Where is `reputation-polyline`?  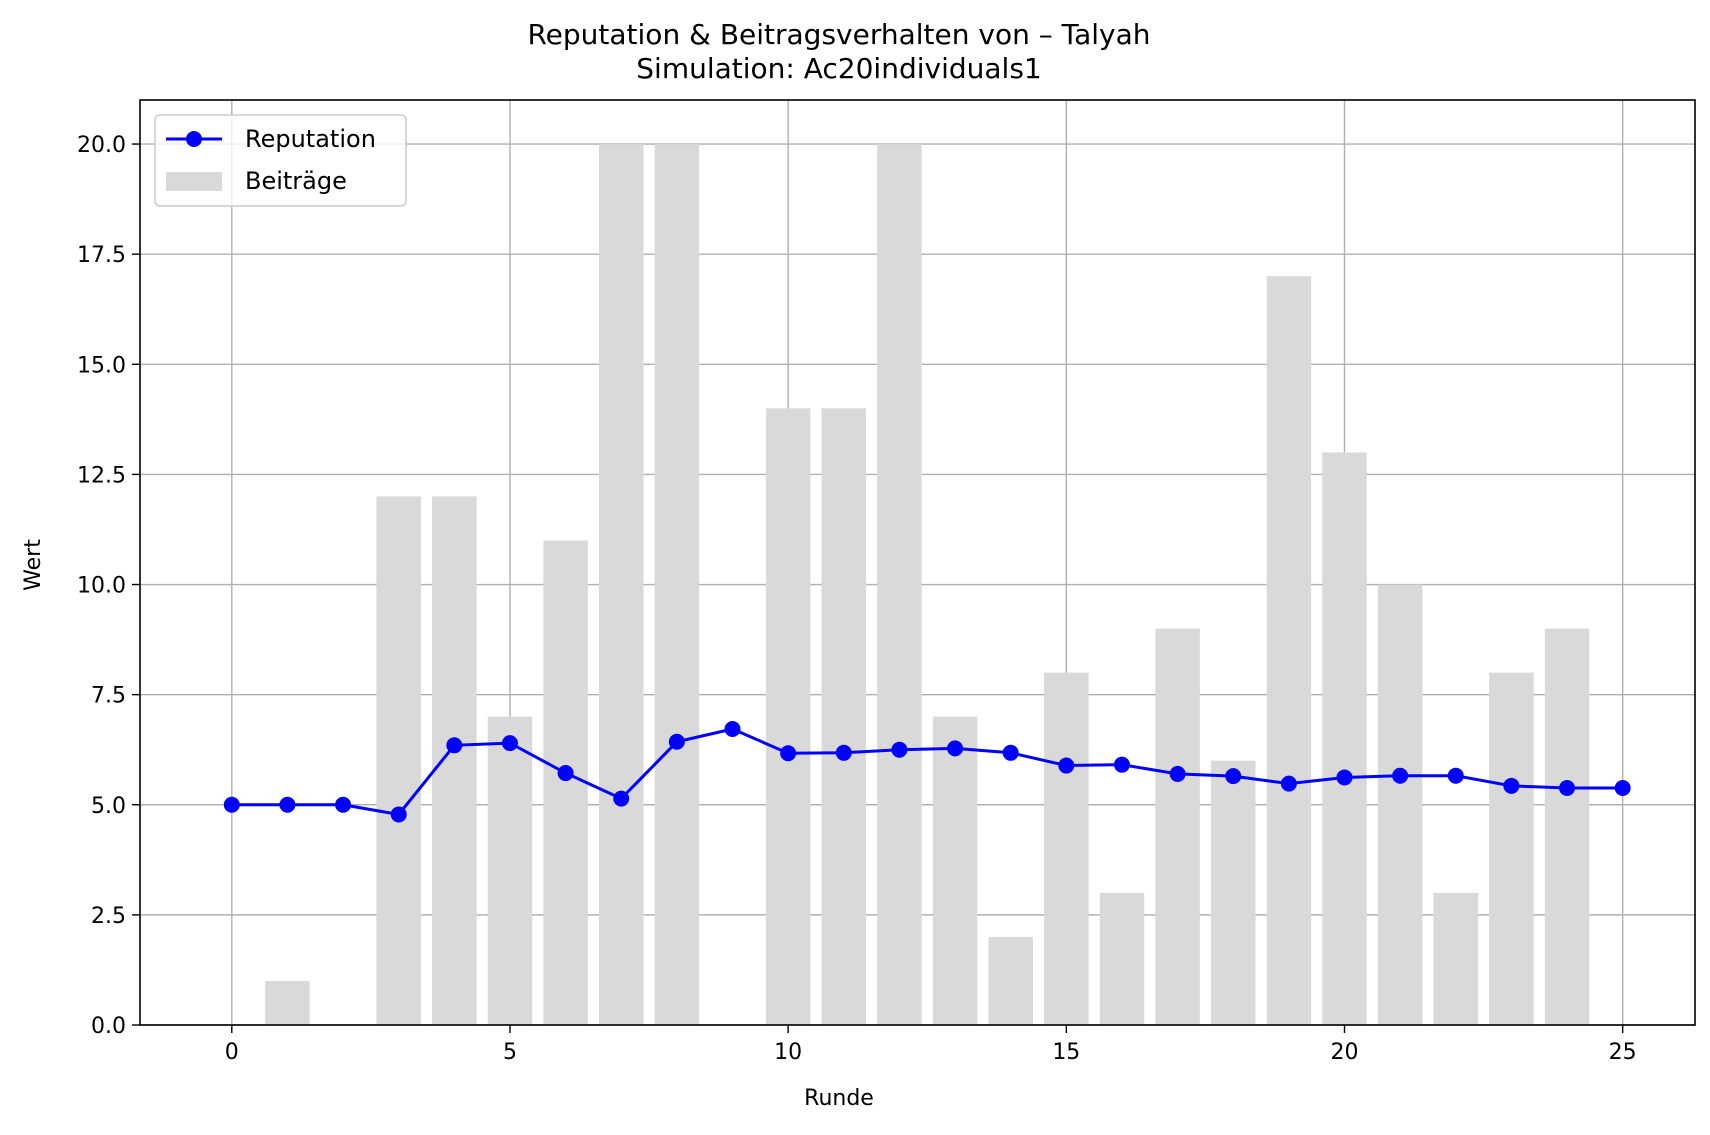 reputation-polyline is located at coordinates (927, 772).